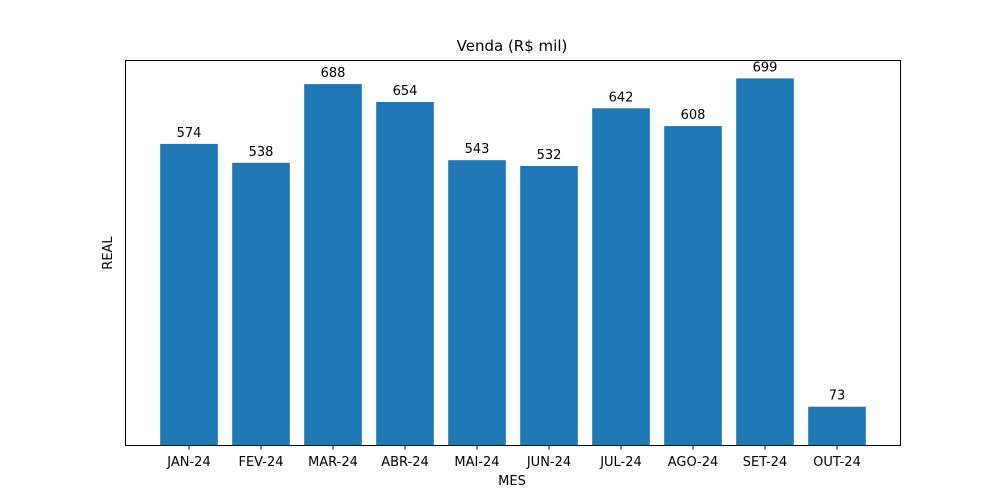 This screenshot has height=504, width=1000. Describe the element at coordinates (333, 462) in the screenshot. I see `x-tick-label-mar-24: MAR-24` at that location.